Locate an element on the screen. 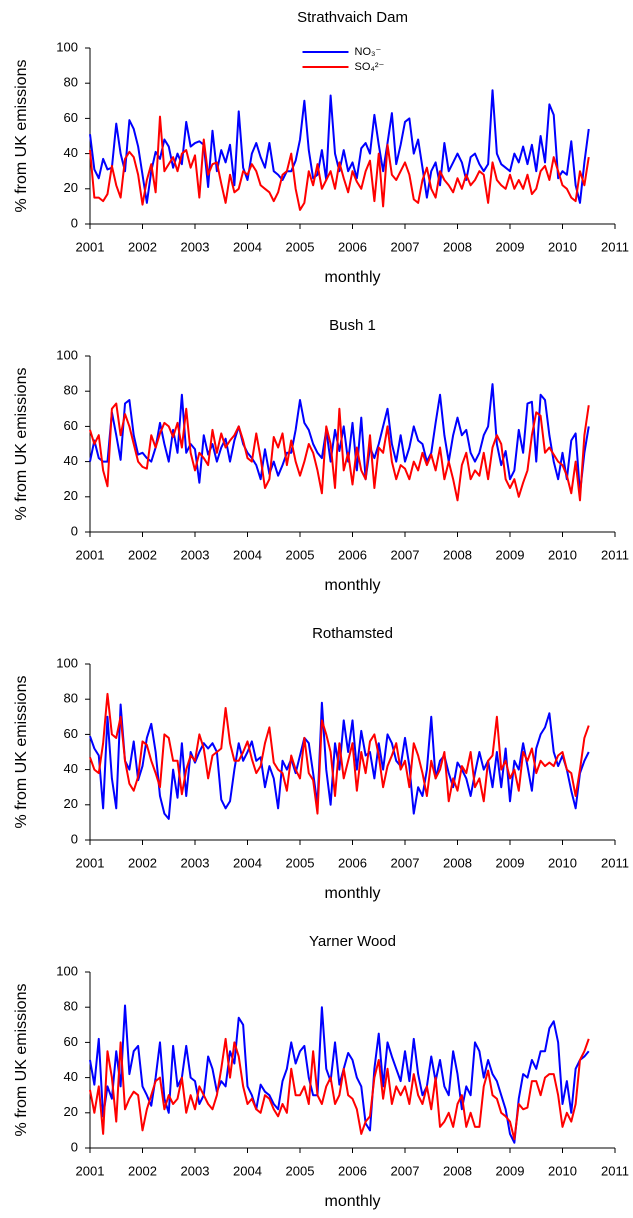  chart-title: Bush 1 is located at coordinates (352, 325).